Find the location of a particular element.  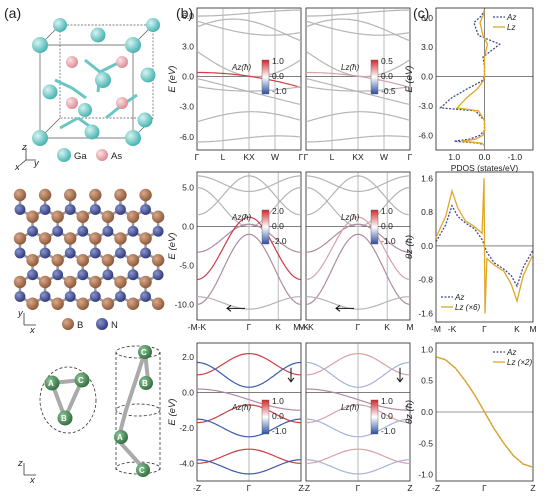

ytick-label: 0.5 is located at coordinates (427, 381).